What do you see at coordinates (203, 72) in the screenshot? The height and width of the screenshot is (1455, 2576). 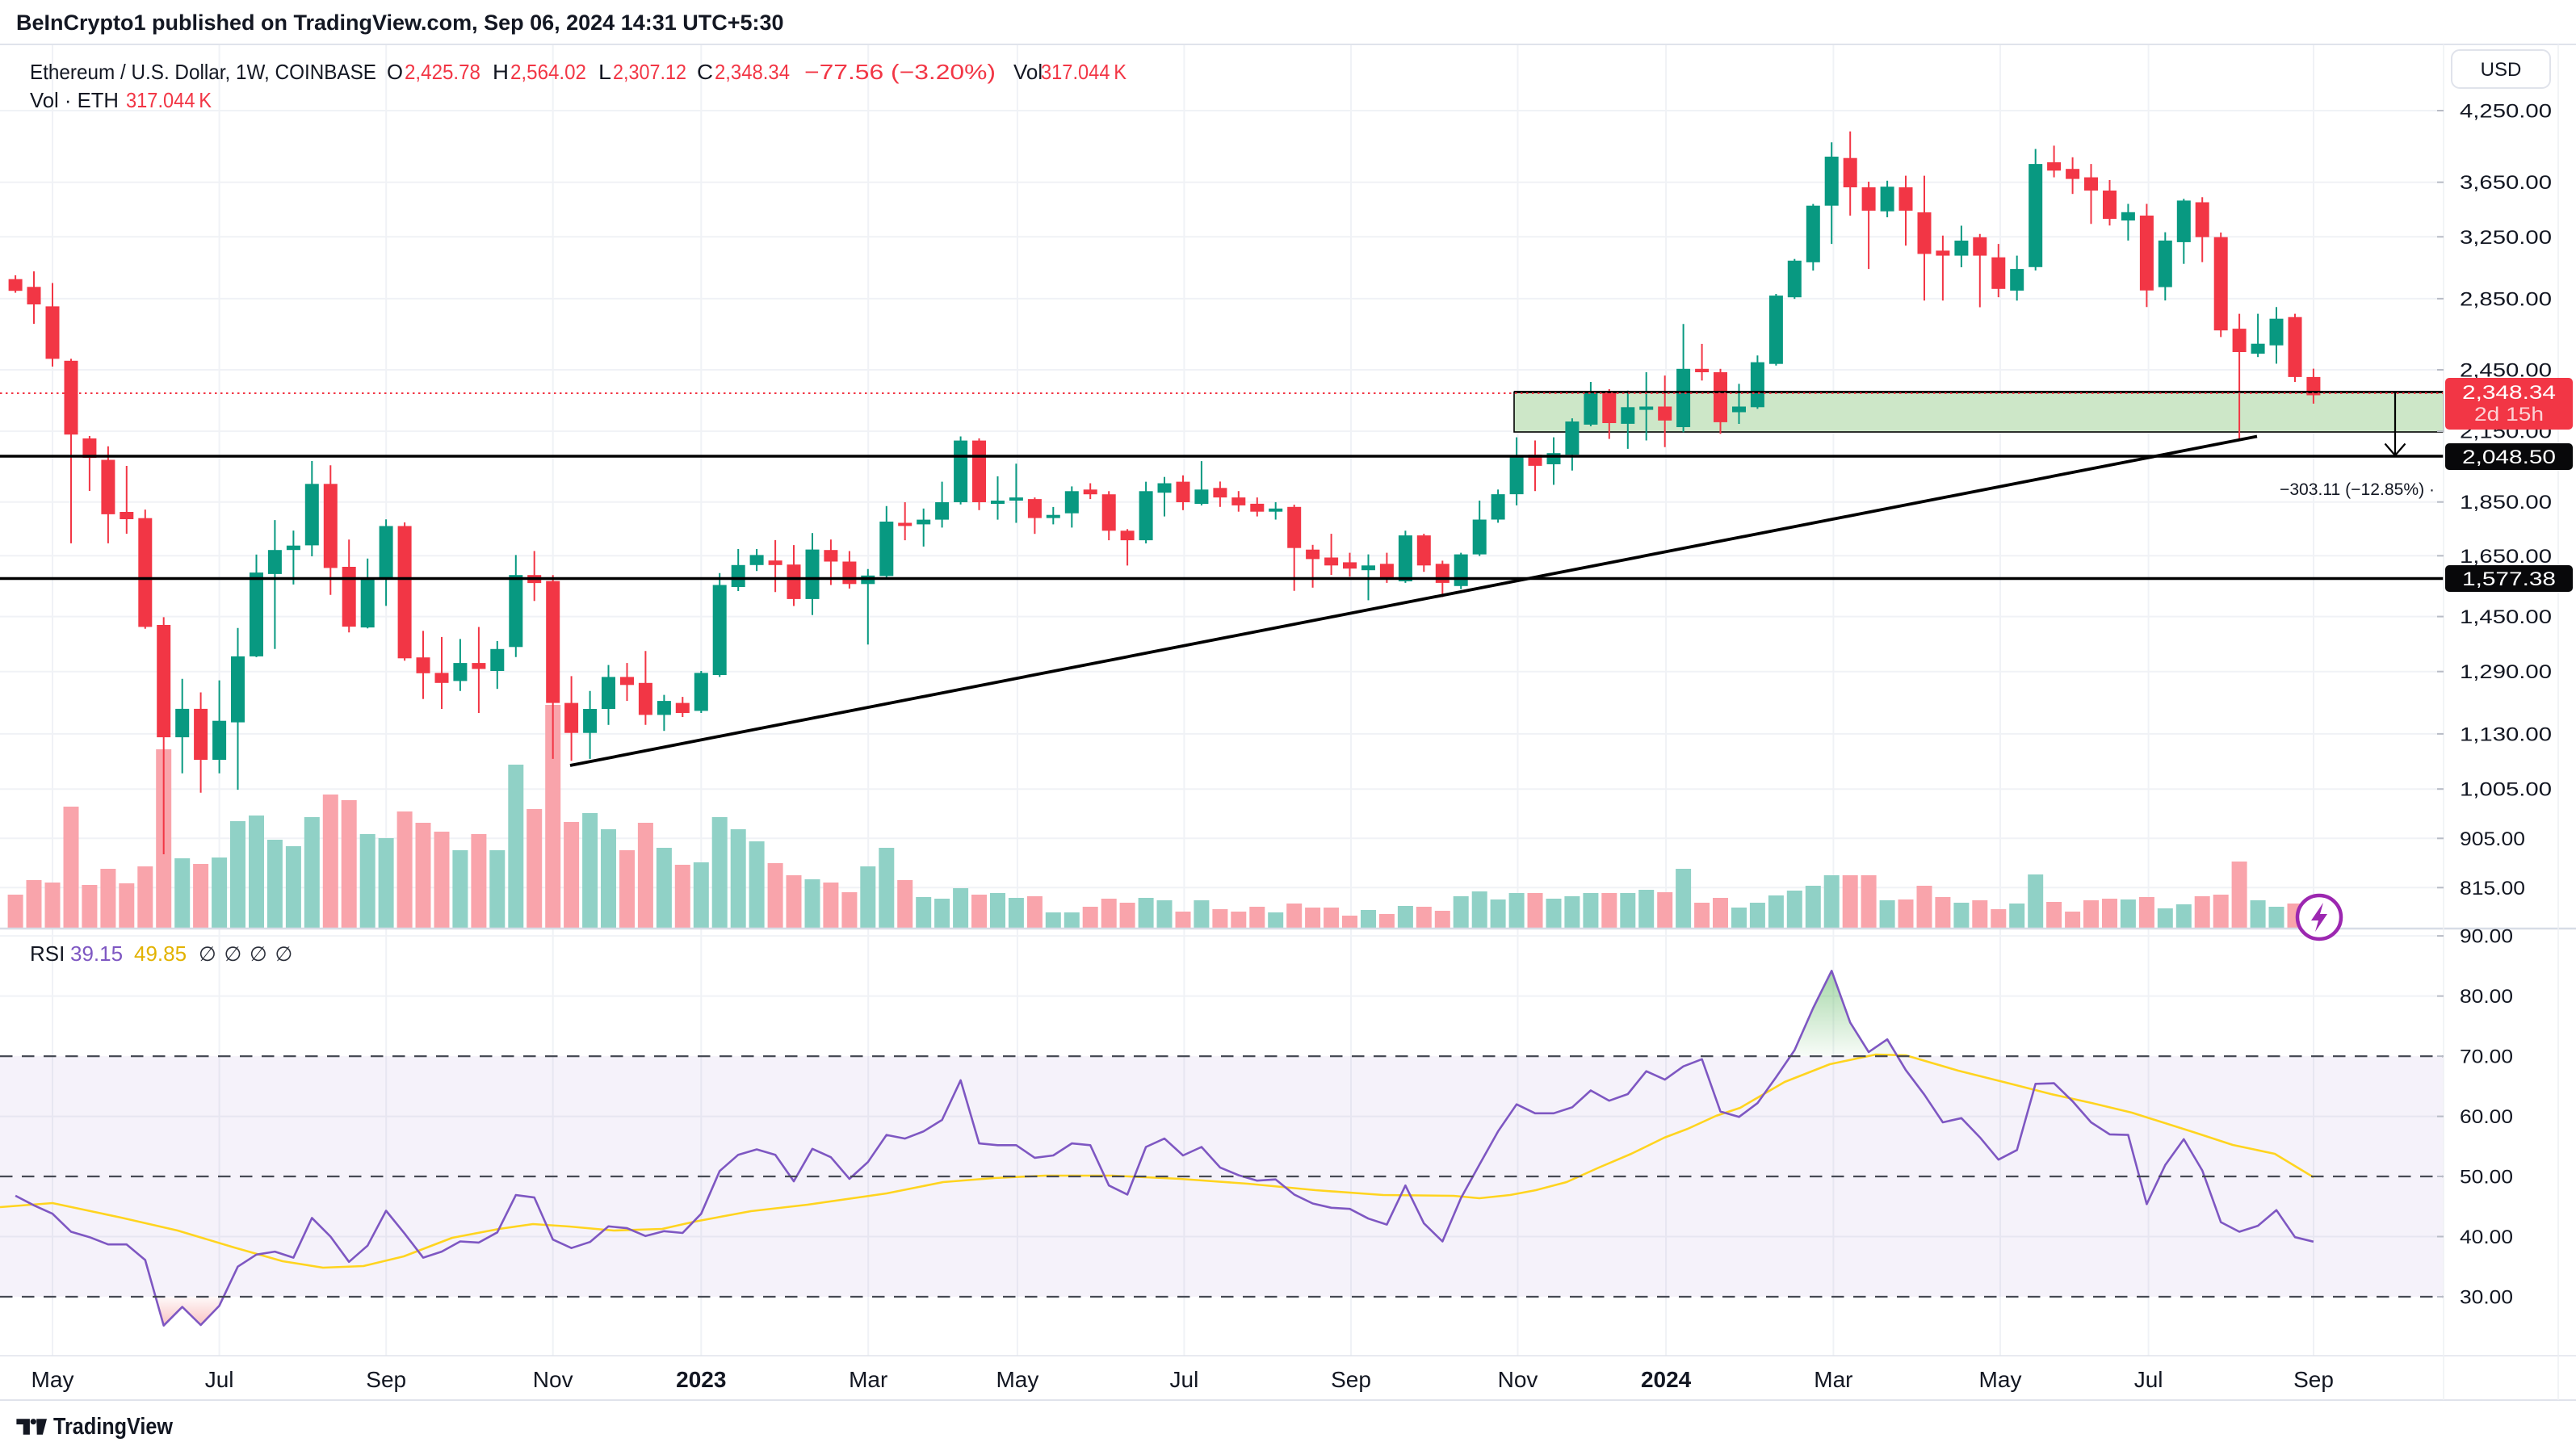 I see `svg-text:Ethereum / U.S. Dollar, 1W, CO: Ethereum / U.S. Dollar, 1W, COINBASE` at bounding box center [203, 72].